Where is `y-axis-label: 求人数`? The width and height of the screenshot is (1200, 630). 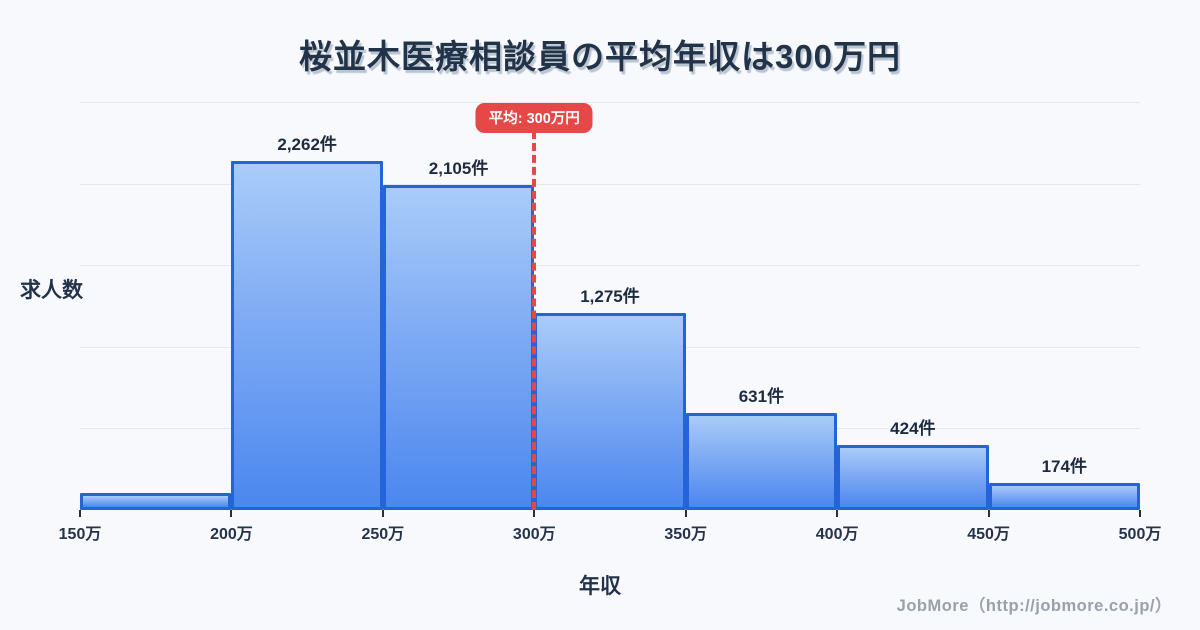 y-axis-label: 求人数 is located at coordinates (51, 290).